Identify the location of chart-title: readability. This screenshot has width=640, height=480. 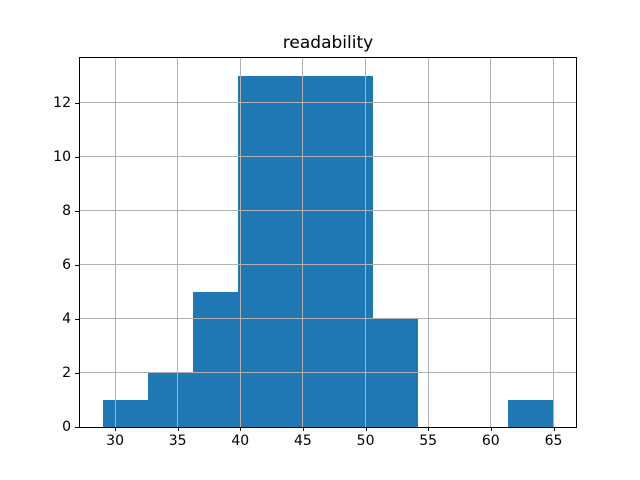
(328, 43).